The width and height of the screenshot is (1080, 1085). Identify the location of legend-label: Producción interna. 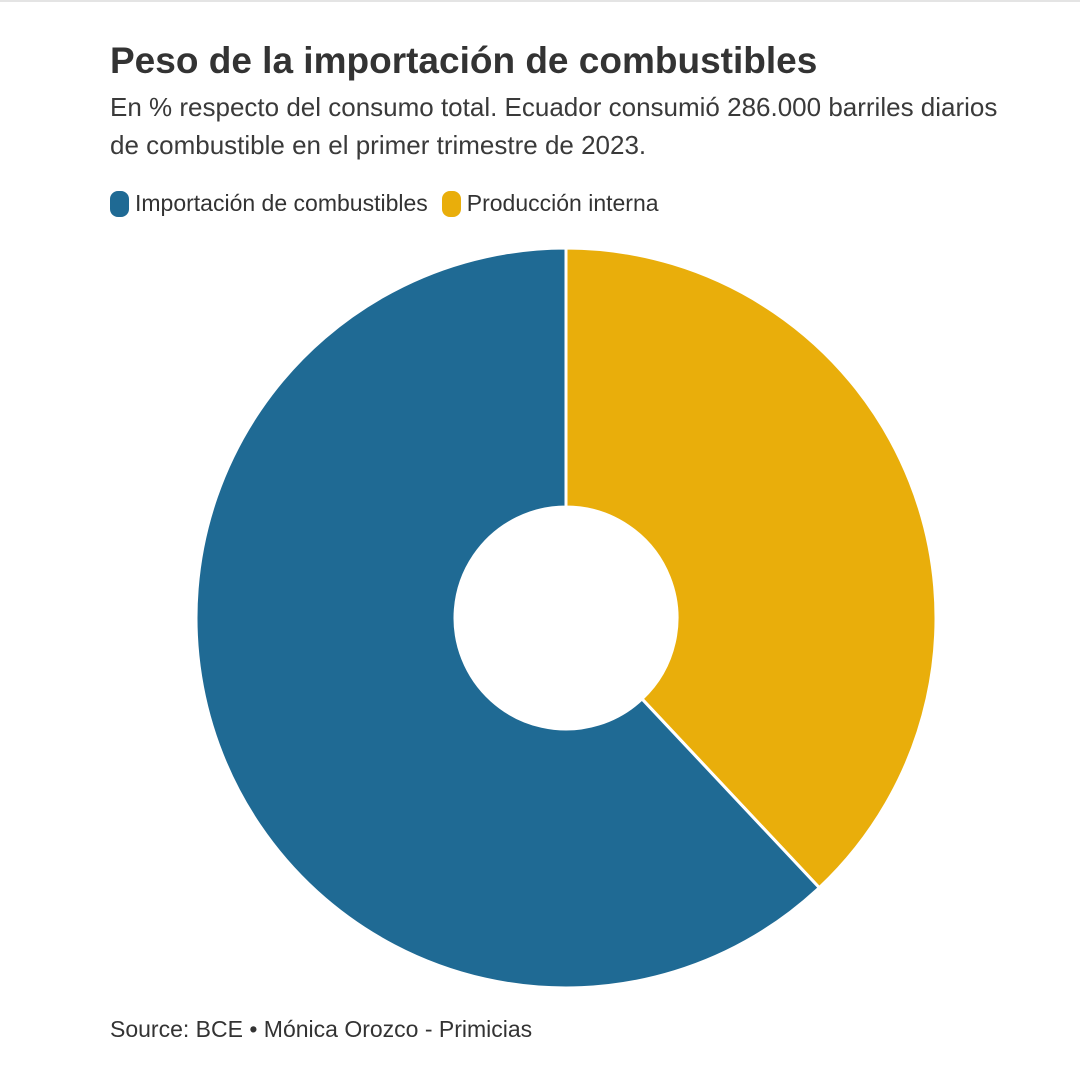
(562, 203).